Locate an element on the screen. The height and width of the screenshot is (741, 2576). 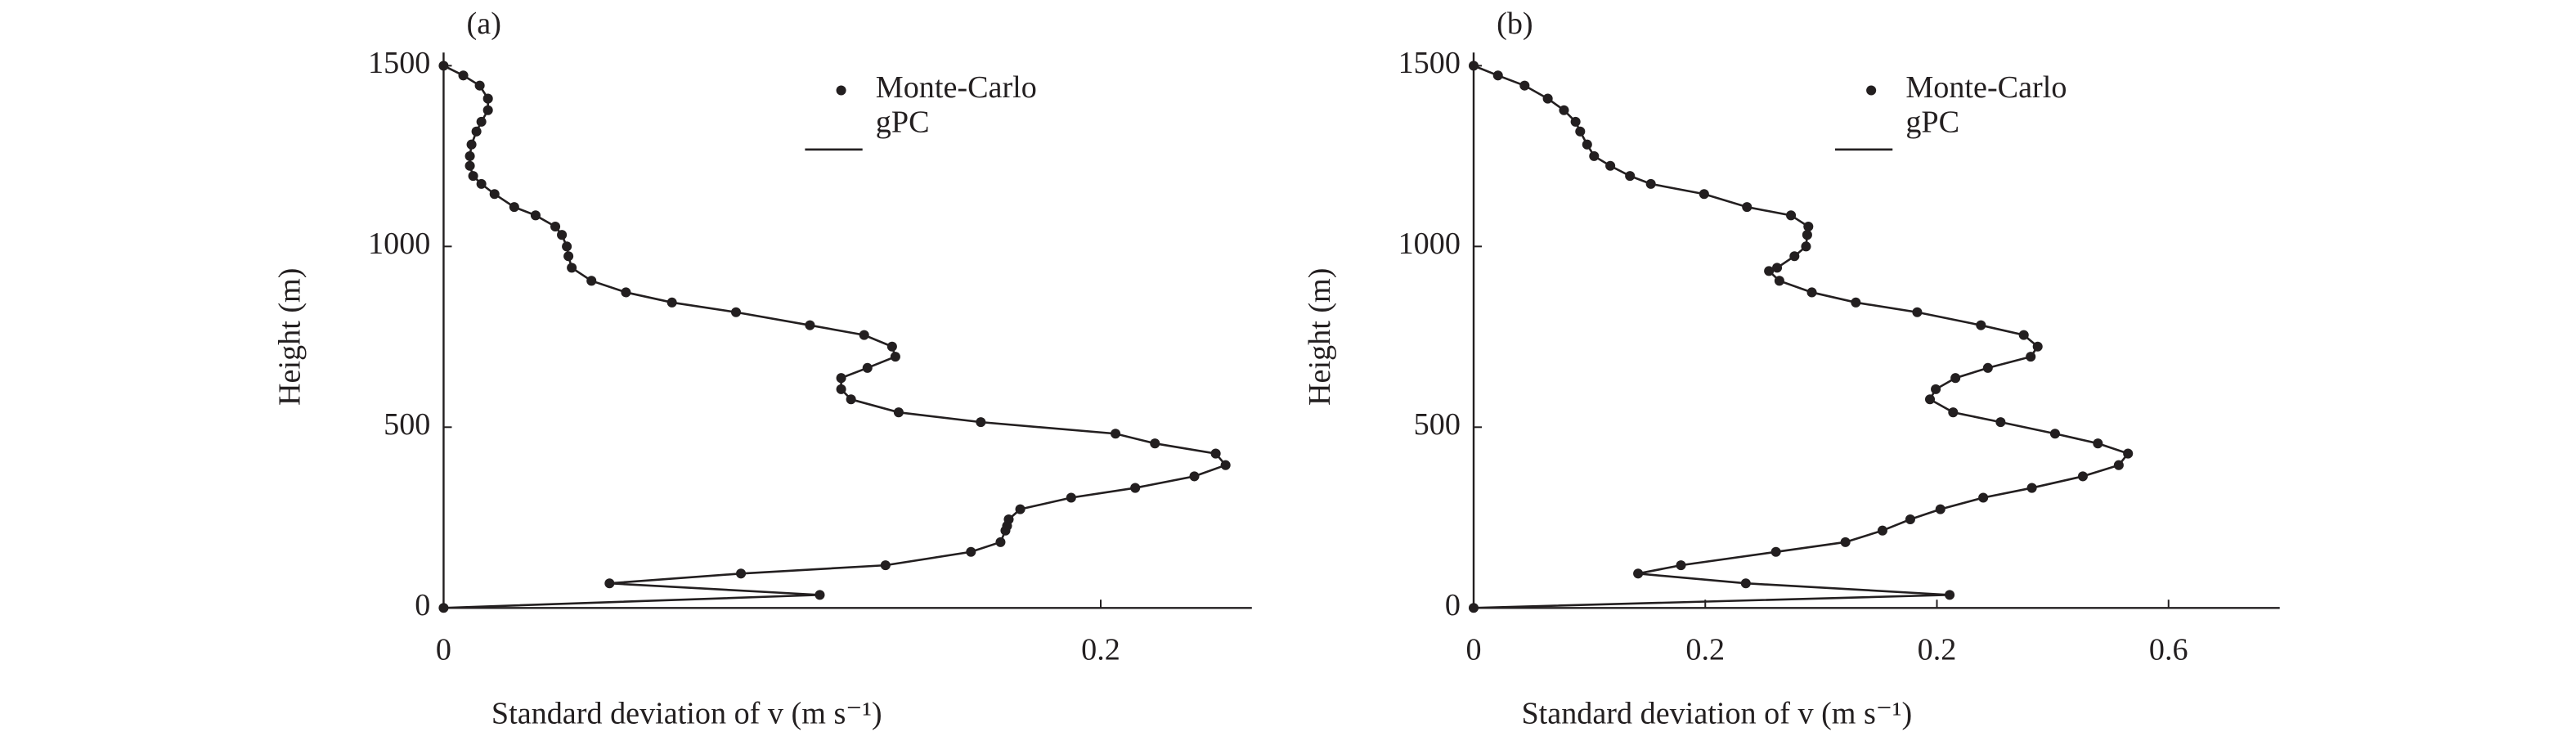
x-tick-label: 0.6 is located at coordinates (2168, 649).